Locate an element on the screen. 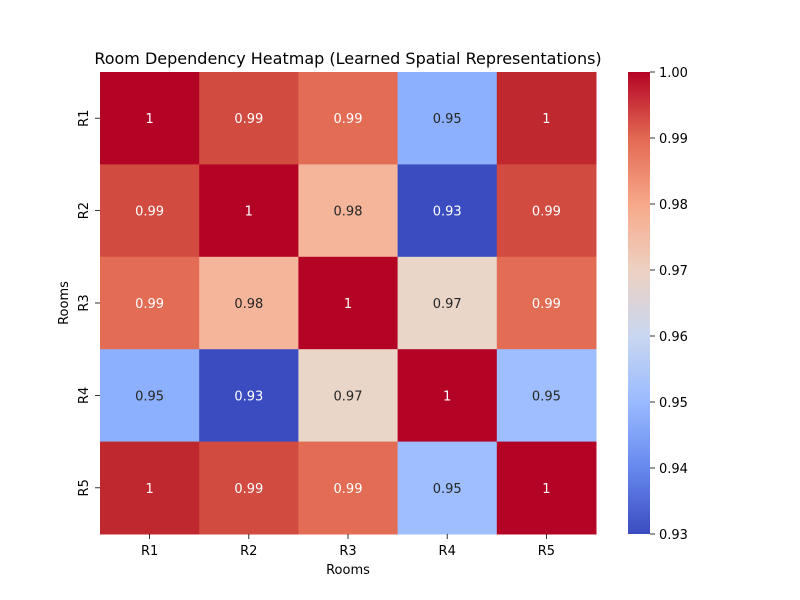  heatmap-cell-R3-R1 is located at coordinates (150, 303).